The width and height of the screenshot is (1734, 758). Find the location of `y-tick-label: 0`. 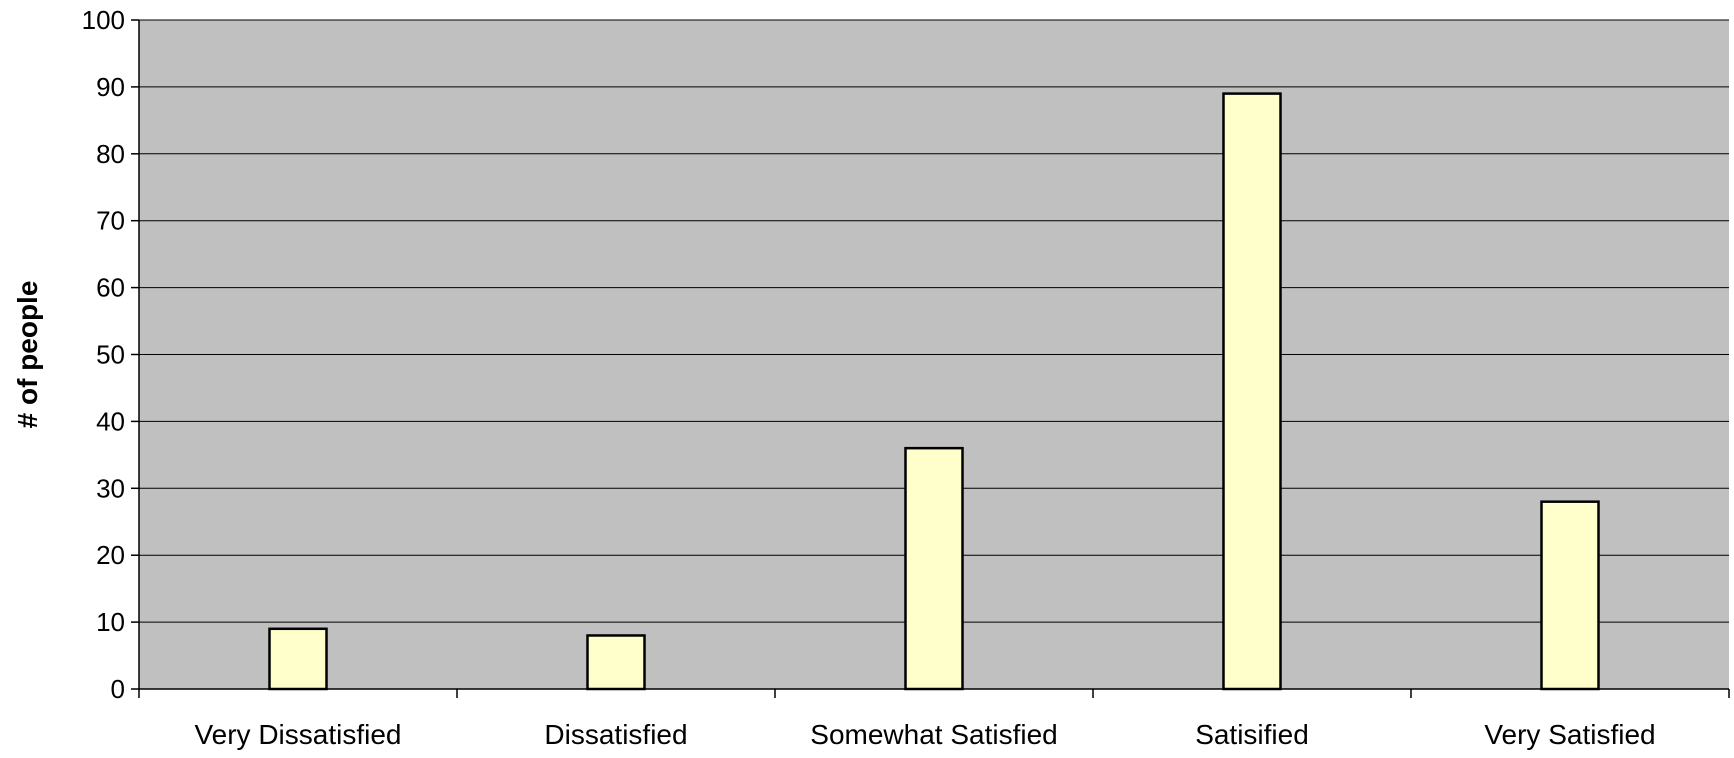

y-tick-label: 0 is located at coordinates (118, 689).